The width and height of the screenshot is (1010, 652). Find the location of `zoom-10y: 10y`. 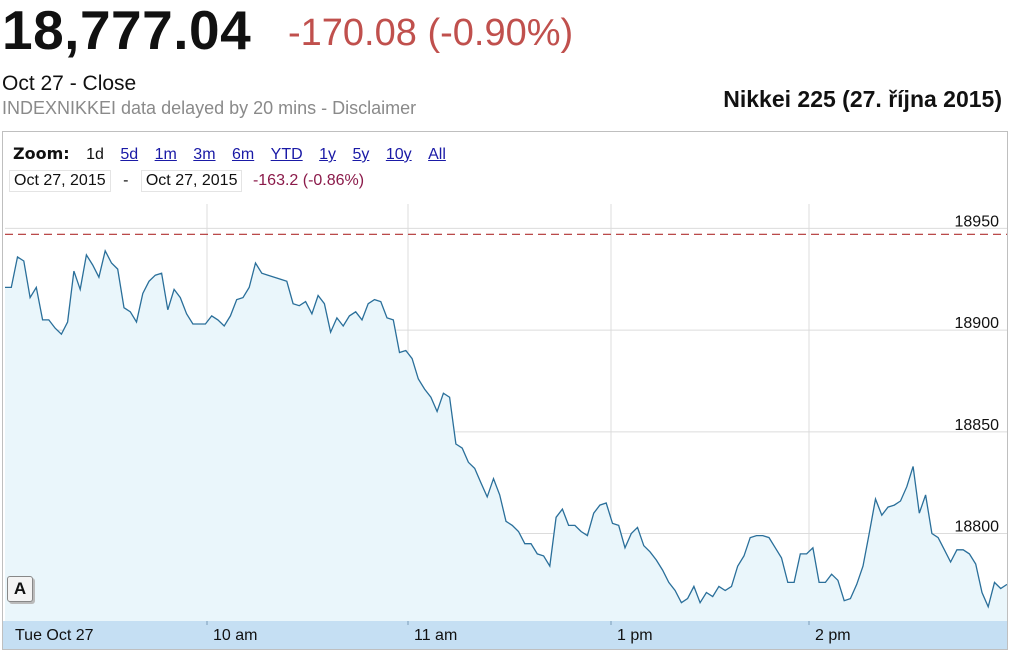

zoom-10y: 10y is located at coordinates (398, 154).